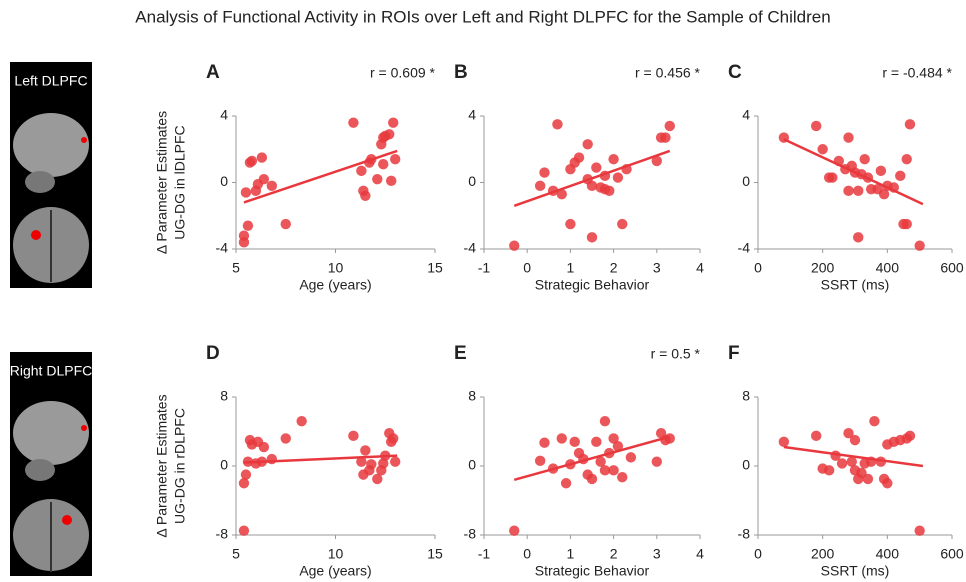  What do you see at coordinates (888, 268) in the screenshot?
I see `x-tick-label: 400` at bounding box center [888, 268].